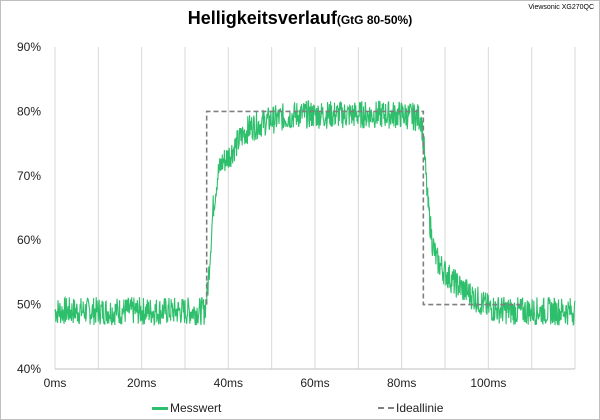  I want to click on x-tick-label: 40ms, so click(228, 383).